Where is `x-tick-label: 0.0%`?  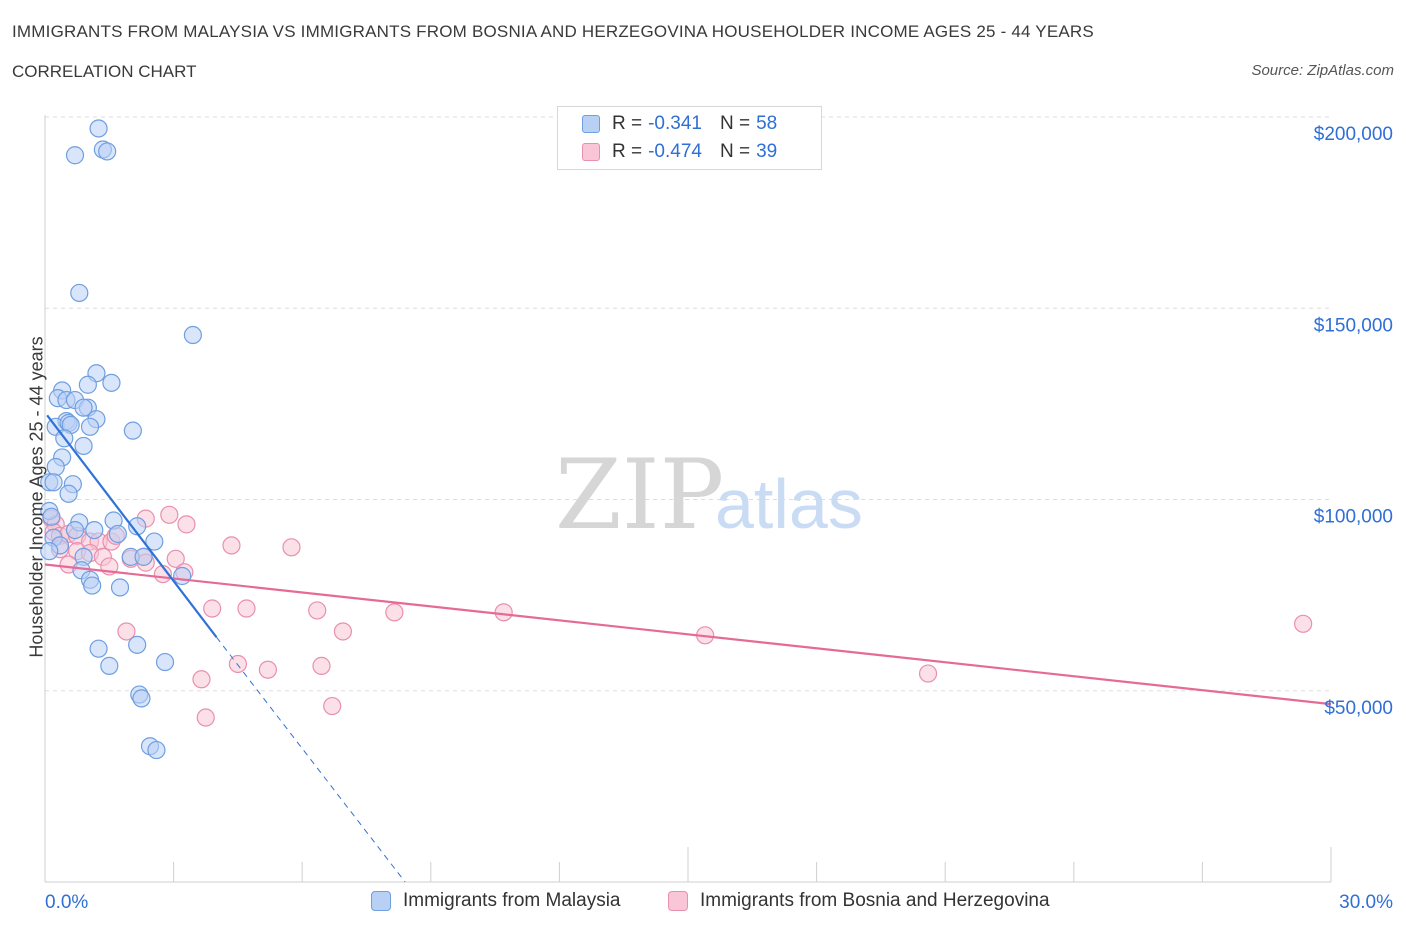 x-tick-label: 0.0% is located at coordinates (66, 902).